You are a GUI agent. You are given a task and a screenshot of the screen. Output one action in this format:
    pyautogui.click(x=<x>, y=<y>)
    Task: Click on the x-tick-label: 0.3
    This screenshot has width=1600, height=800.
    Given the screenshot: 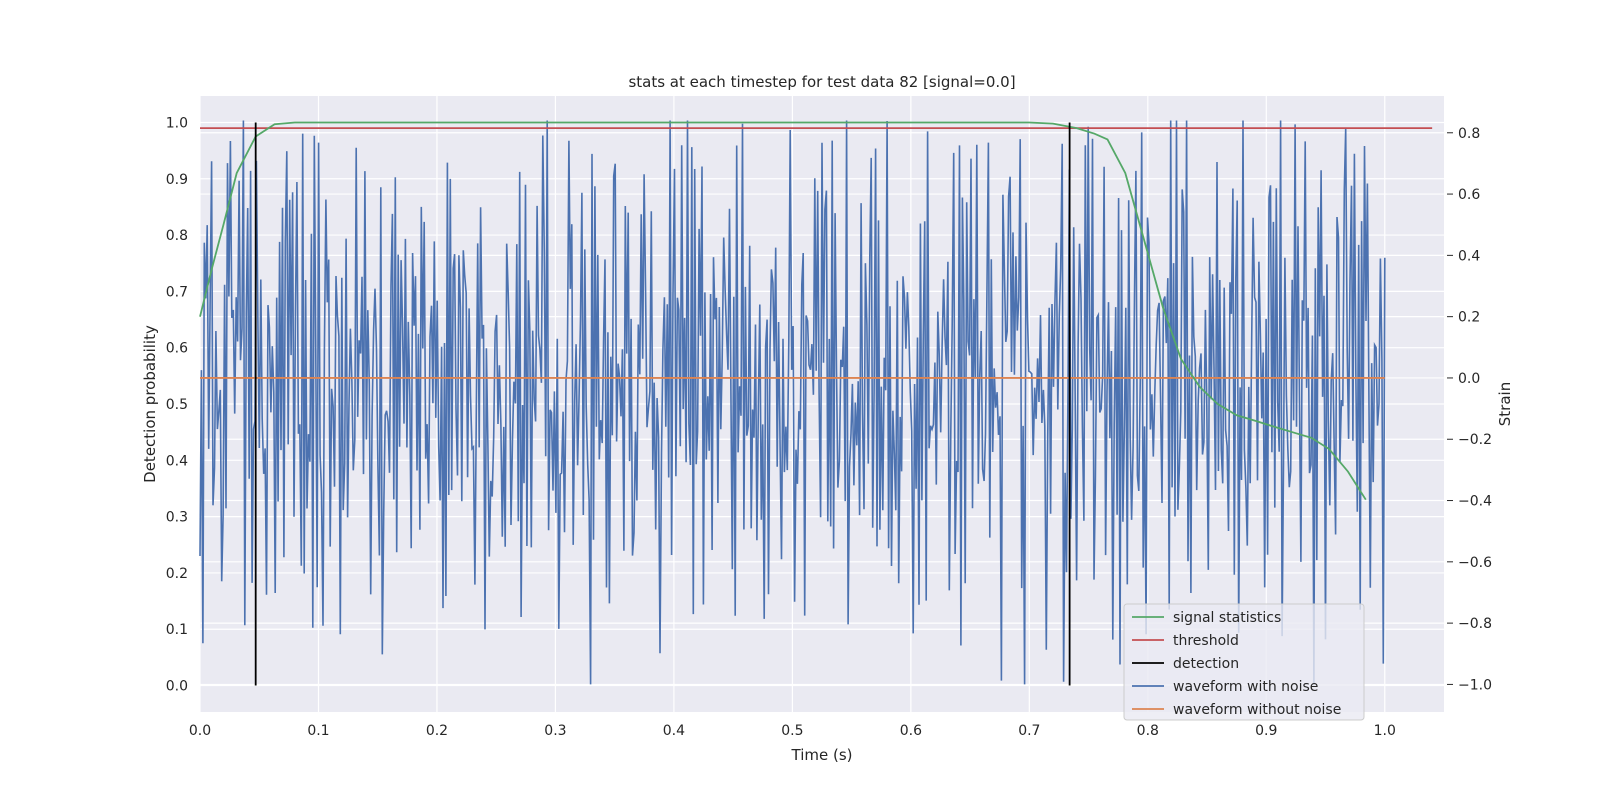 What is the action you would take?
    pyautogui.click(x=555, y=731)
    